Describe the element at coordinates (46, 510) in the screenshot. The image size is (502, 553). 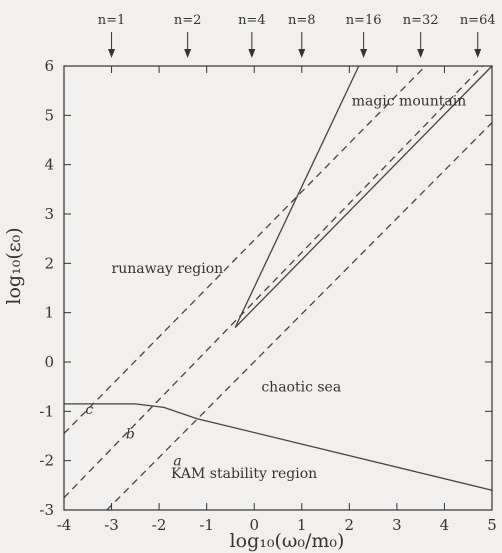
I see `y-tick-label: -3` at that location.